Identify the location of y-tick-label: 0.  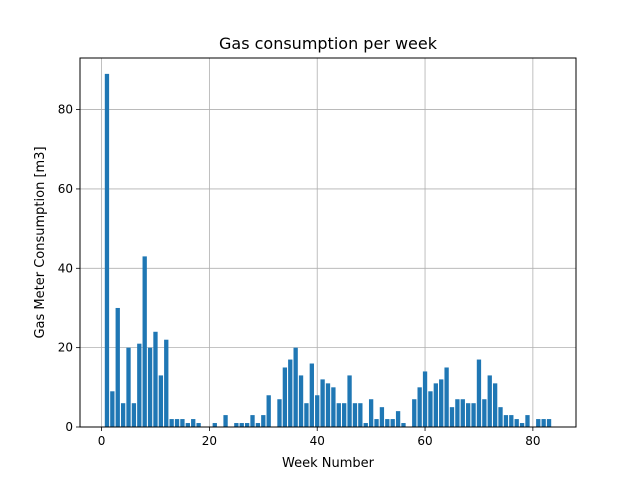
(69, 427).